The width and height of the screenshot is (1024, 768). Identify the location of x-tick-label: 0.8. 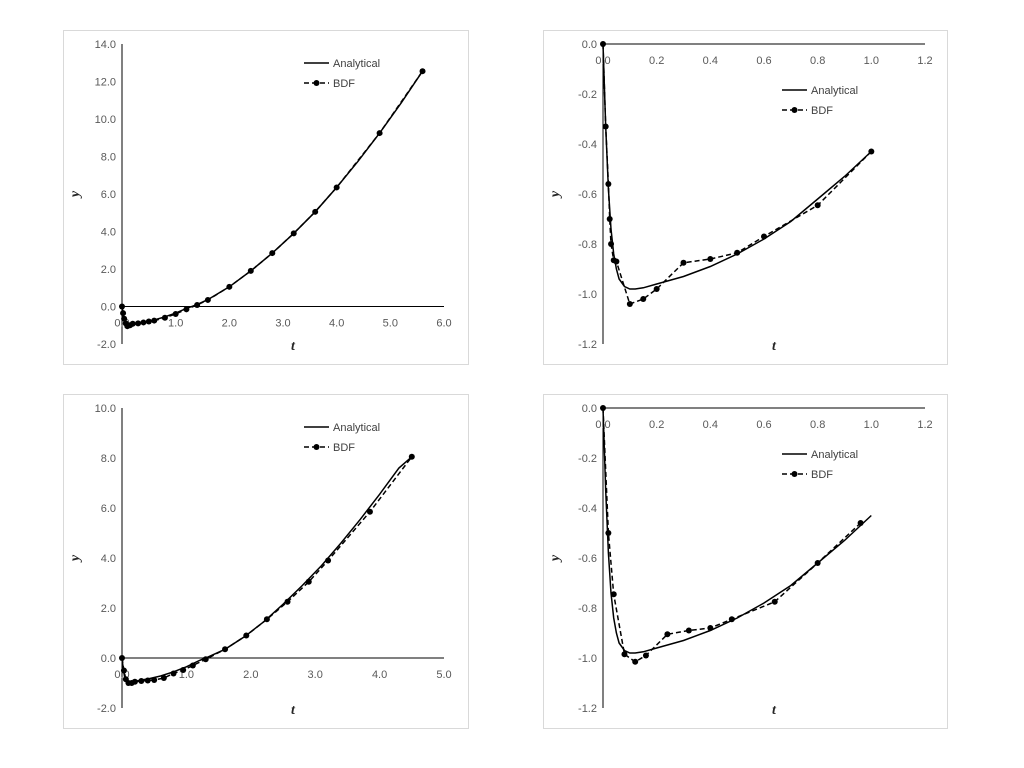
(817, 425).